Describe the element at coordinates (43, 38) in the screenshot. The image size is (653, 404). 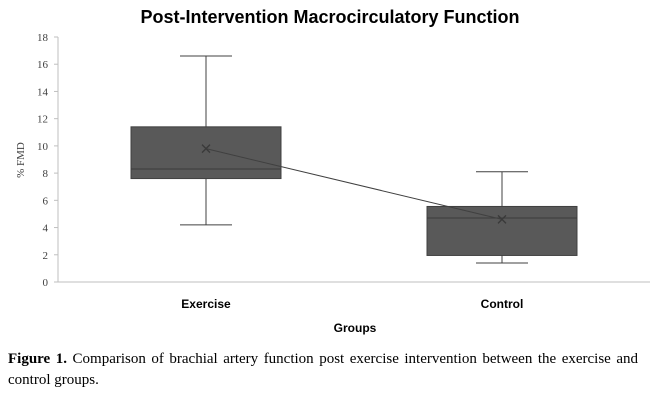
I see `y-tick-label: 18` at that location.